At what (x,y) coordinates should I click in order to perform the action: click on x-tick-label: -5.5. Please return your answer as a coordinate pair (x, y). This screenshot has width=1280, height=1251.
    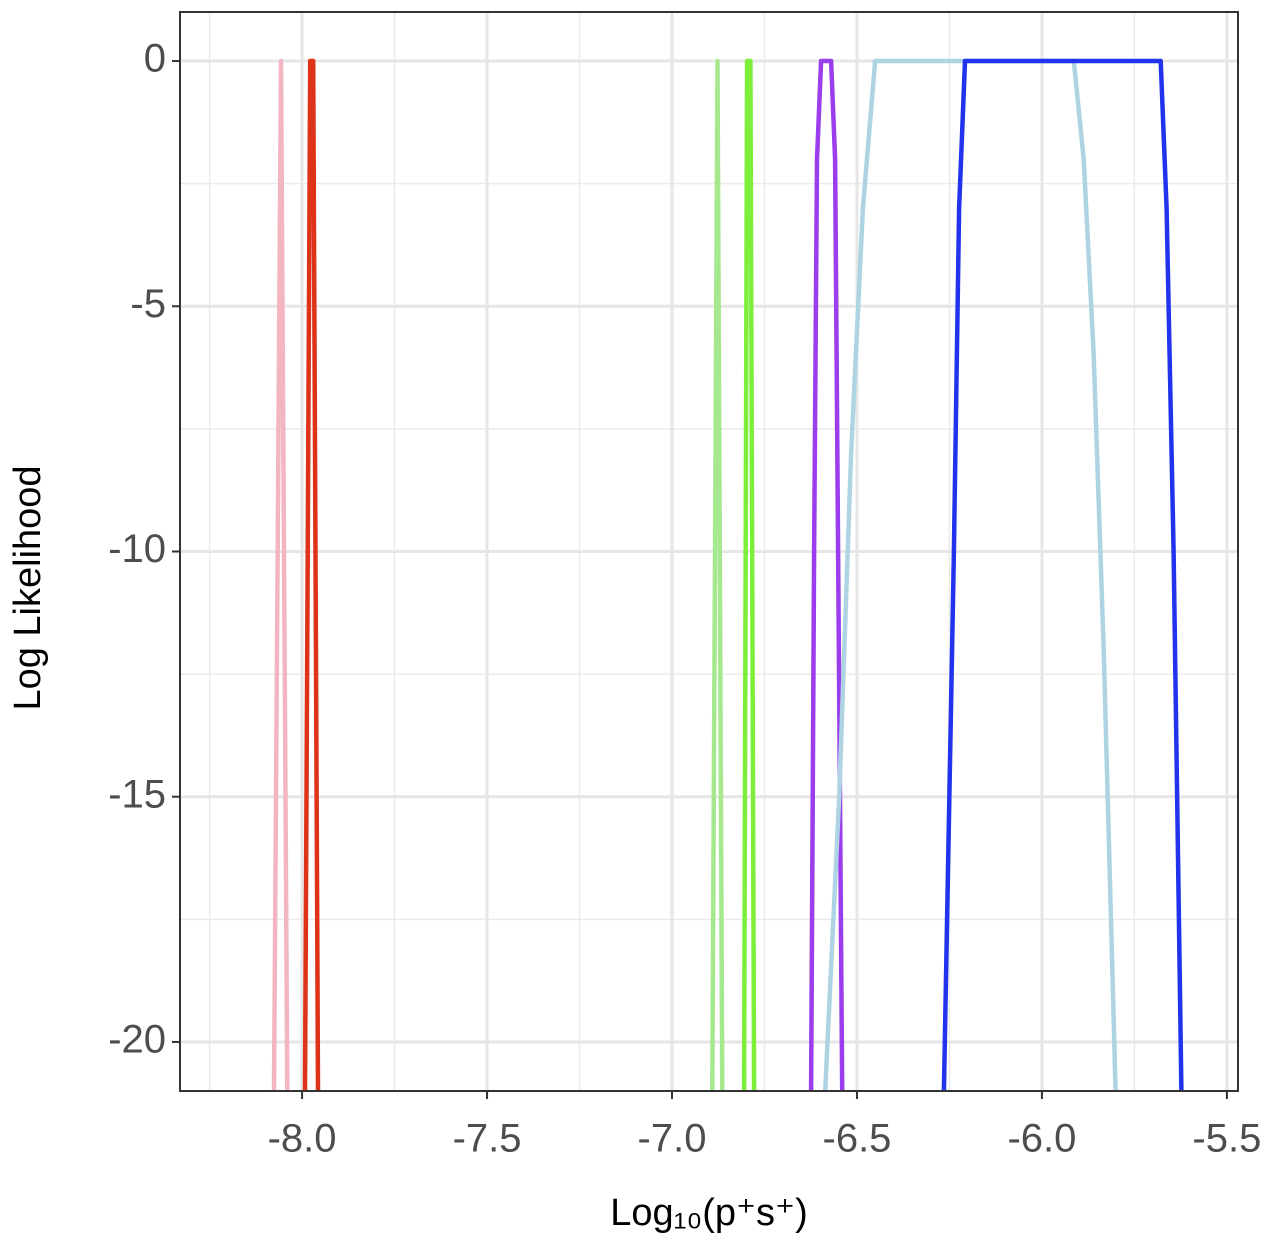
    Looking at the image, I should click on (1226, 1139).